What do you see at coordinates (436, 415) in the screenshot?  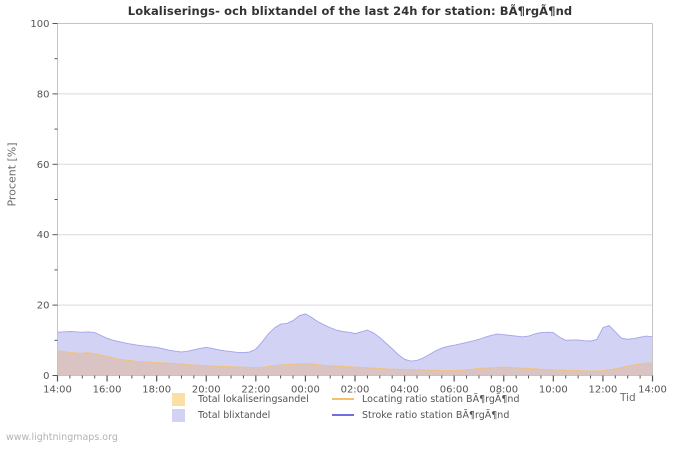 I see `legend-label-stroke-ratio: Stroke ratio station BÃ¶rgÃ¶nd` at bounding box center [436, 415].